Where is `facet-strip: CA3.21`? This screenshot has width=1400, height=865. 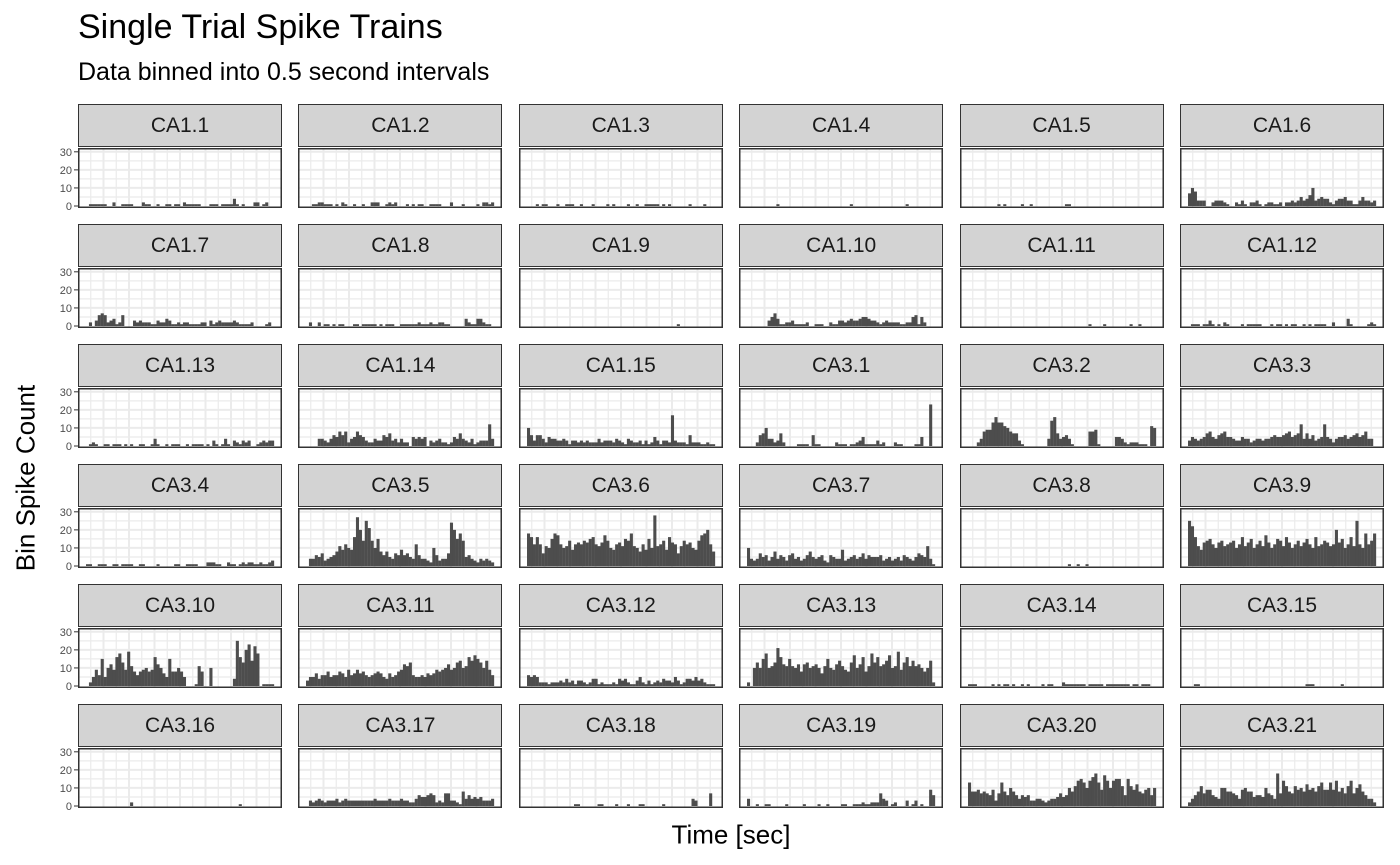 facet-strip: CA3.21 is located at coordinates (1282, 725).